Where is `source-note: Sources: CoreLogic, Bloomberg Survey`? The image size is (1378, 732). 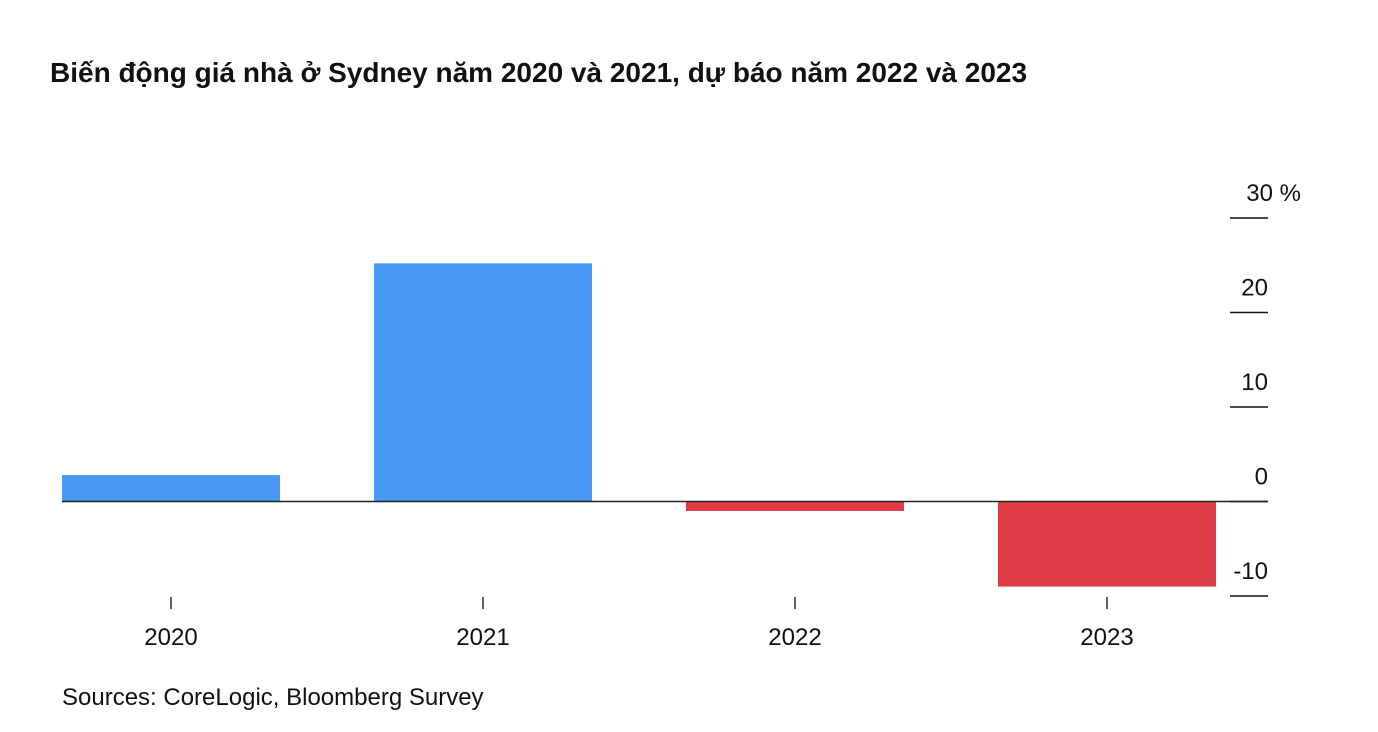 source-note: Sources: CoreLogic, Bloomberg Survey is located at coordinates (273, 697).